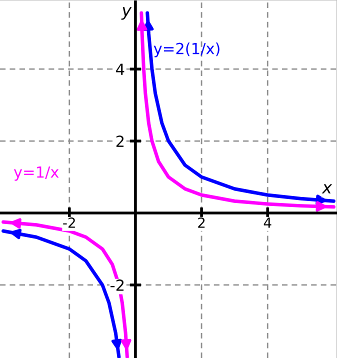 The height and width of the screenshot is (358, 337). What do you see at coordinates (327, 189) in the screenshot?
I see `x-axis-title: x` at bounding box center [327, 189].